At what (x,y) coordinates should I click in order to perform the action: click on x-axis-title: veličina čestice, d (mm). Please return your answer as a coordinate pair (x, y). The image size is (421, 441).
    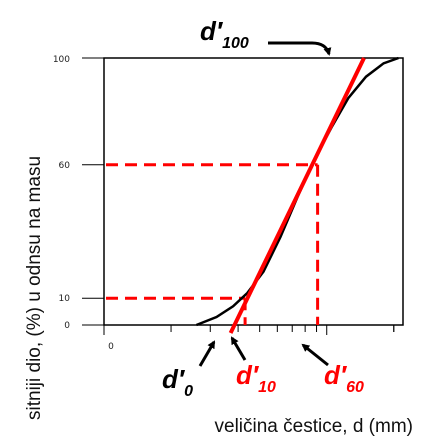
    Looking at the image, I should click on (314, 426).